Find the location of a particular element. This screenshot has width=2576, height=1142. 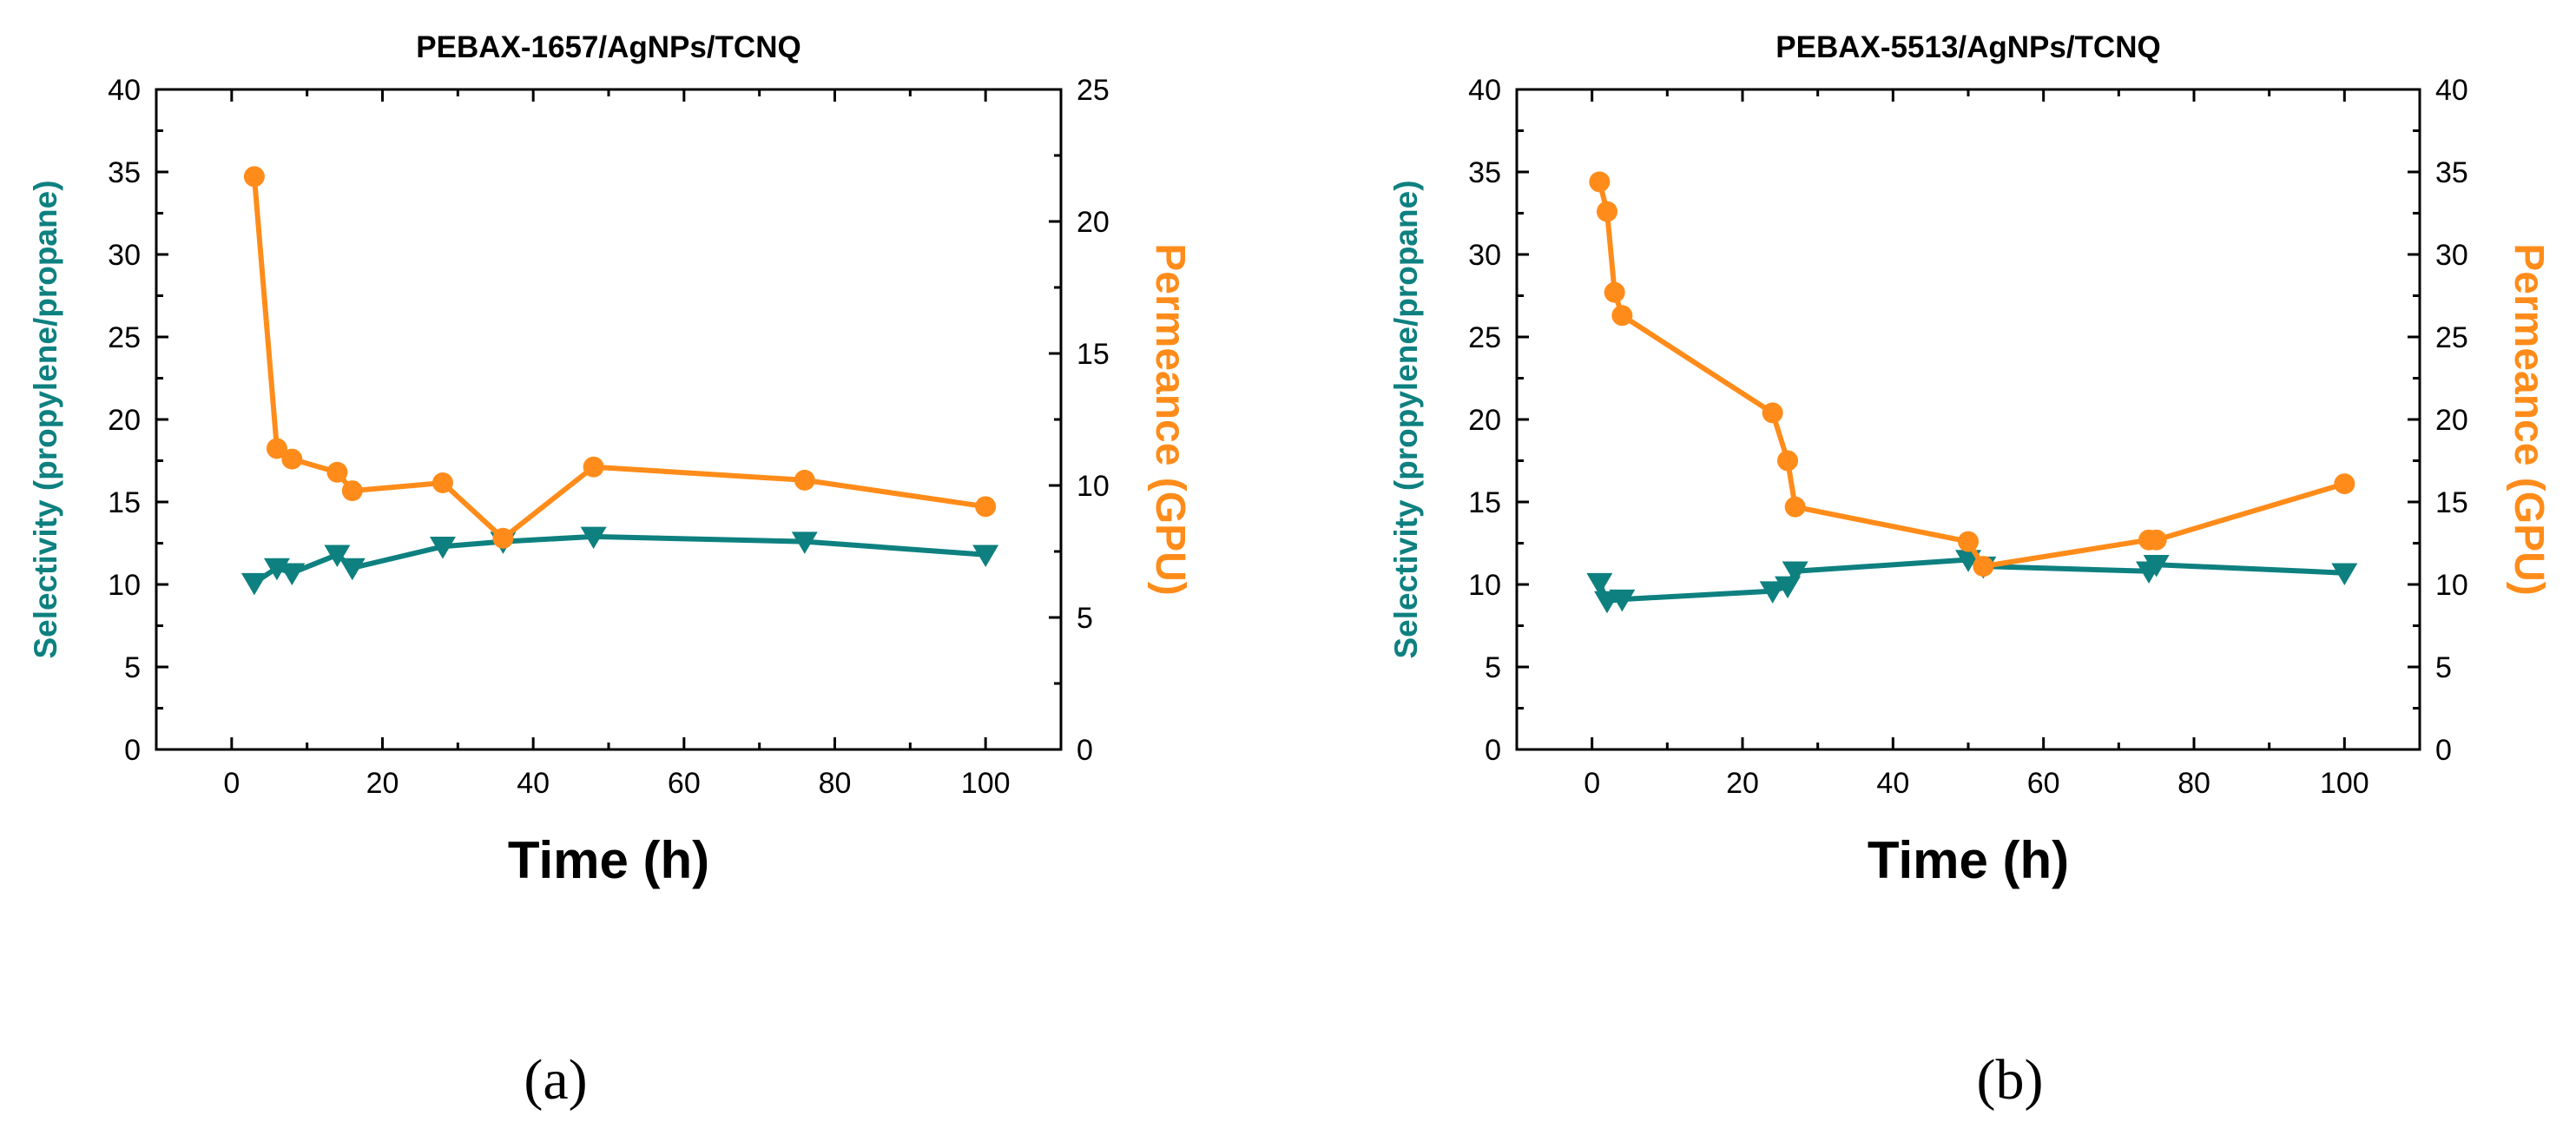

panel-caption: (b) is located at coordinates (2010, 1080).